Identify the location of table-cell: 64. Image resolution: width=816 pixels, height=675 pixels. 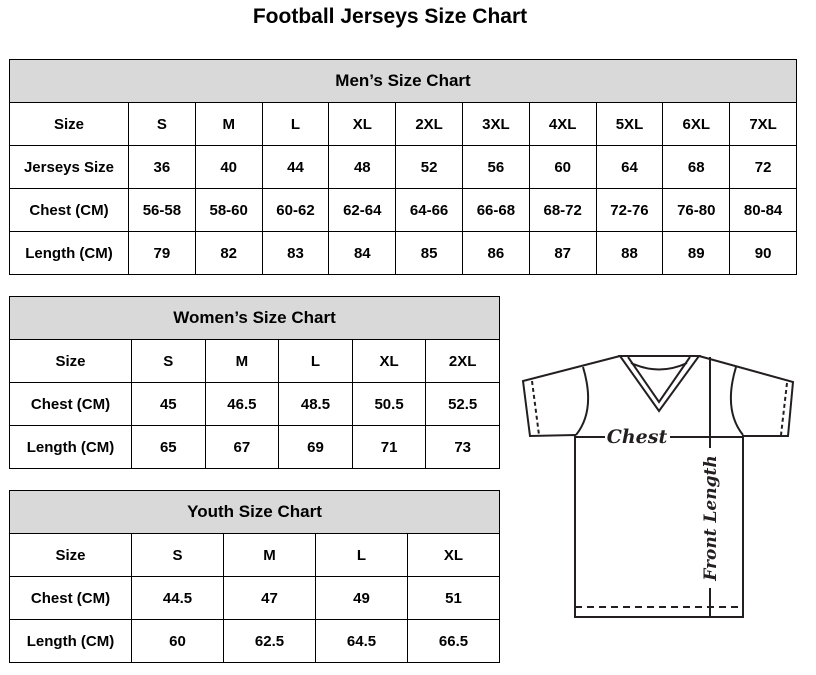
(629, 167).